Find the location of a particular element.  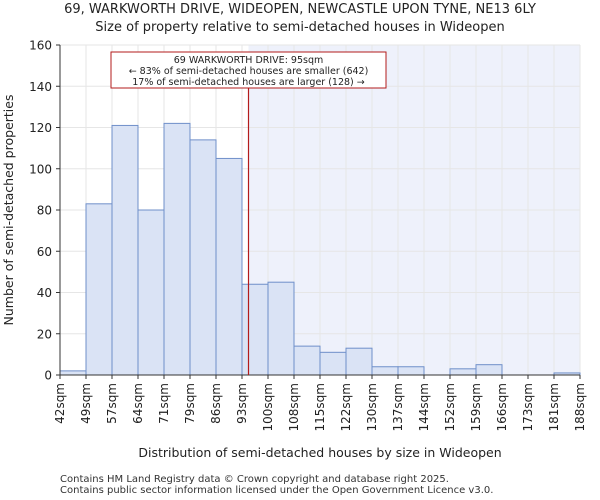

x-tick-label: 79sqm is located at coordinates (190, 403).